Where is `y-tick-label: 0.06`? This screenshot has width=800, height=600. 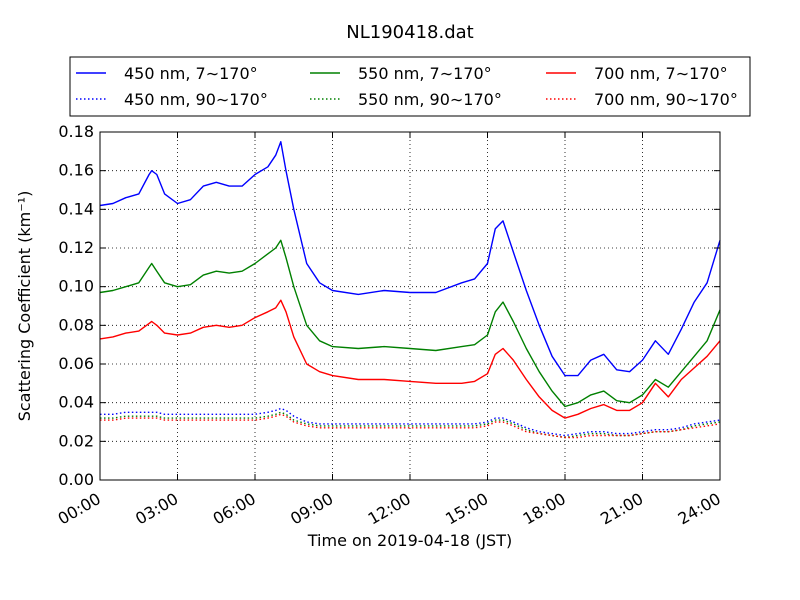 y-tick-label: 0.06 is located at coordinates (76, 363).